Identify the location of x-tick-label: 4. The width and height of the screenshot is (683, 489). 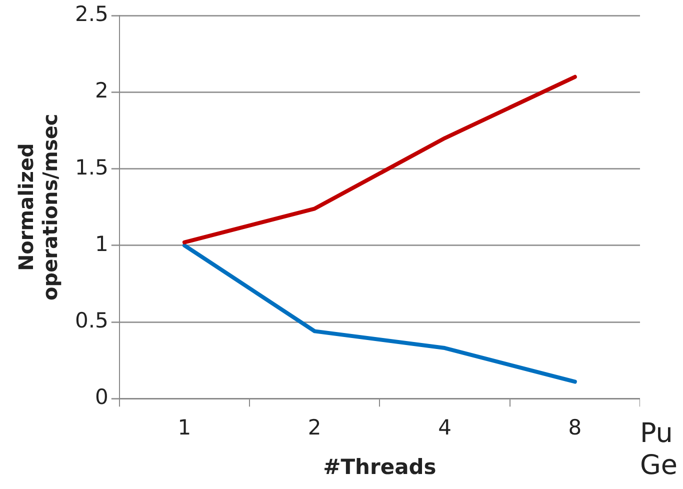
(445, 428).